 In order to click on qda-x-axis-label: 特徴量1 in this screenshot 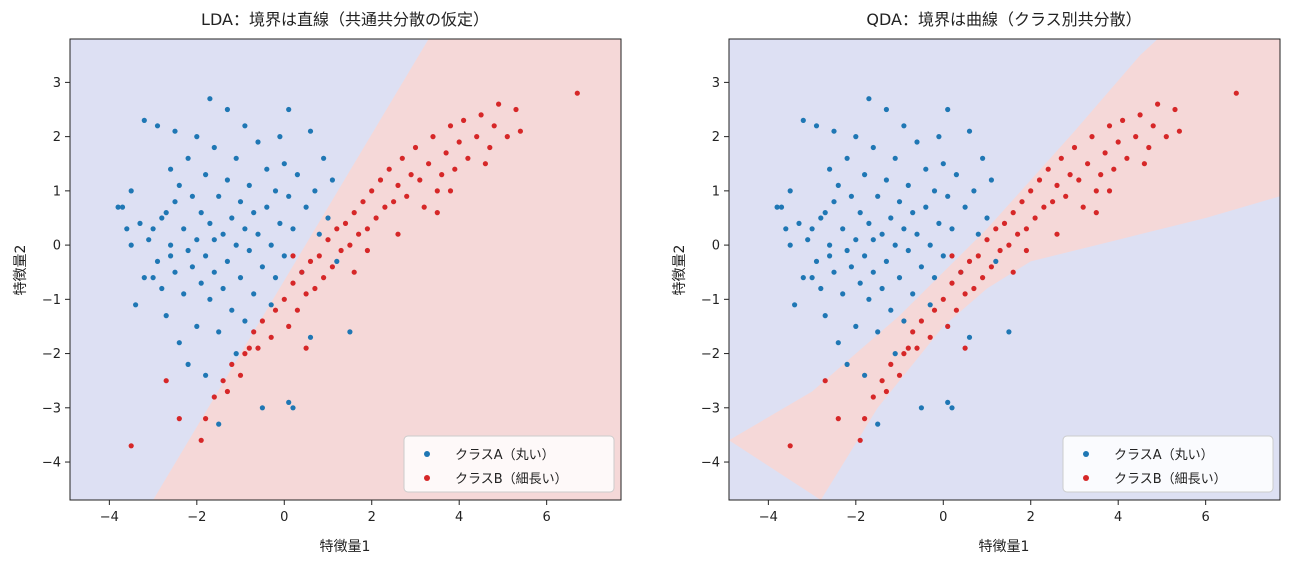, I will do `click(1004, 547)`.